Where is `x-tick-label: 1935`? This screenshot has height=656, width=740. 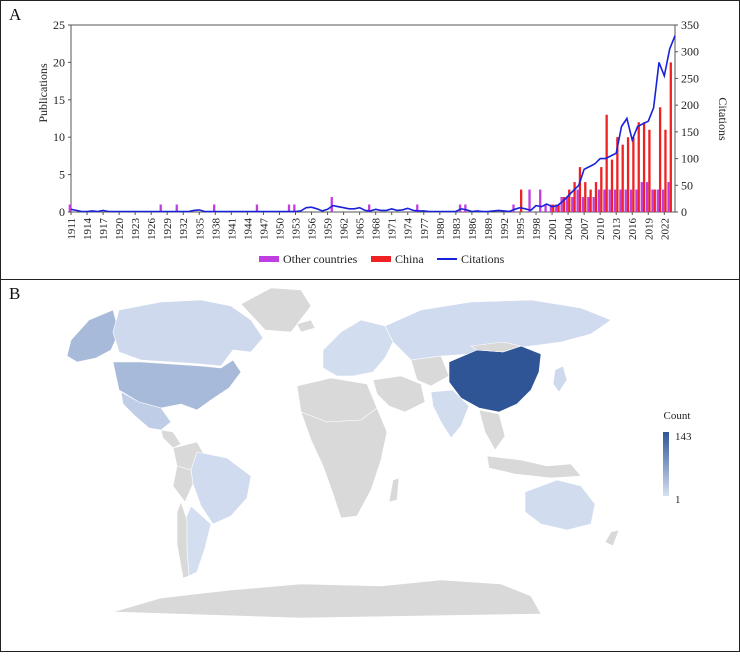 x-tick-label: 1935 is located at coordinates (200, 229).